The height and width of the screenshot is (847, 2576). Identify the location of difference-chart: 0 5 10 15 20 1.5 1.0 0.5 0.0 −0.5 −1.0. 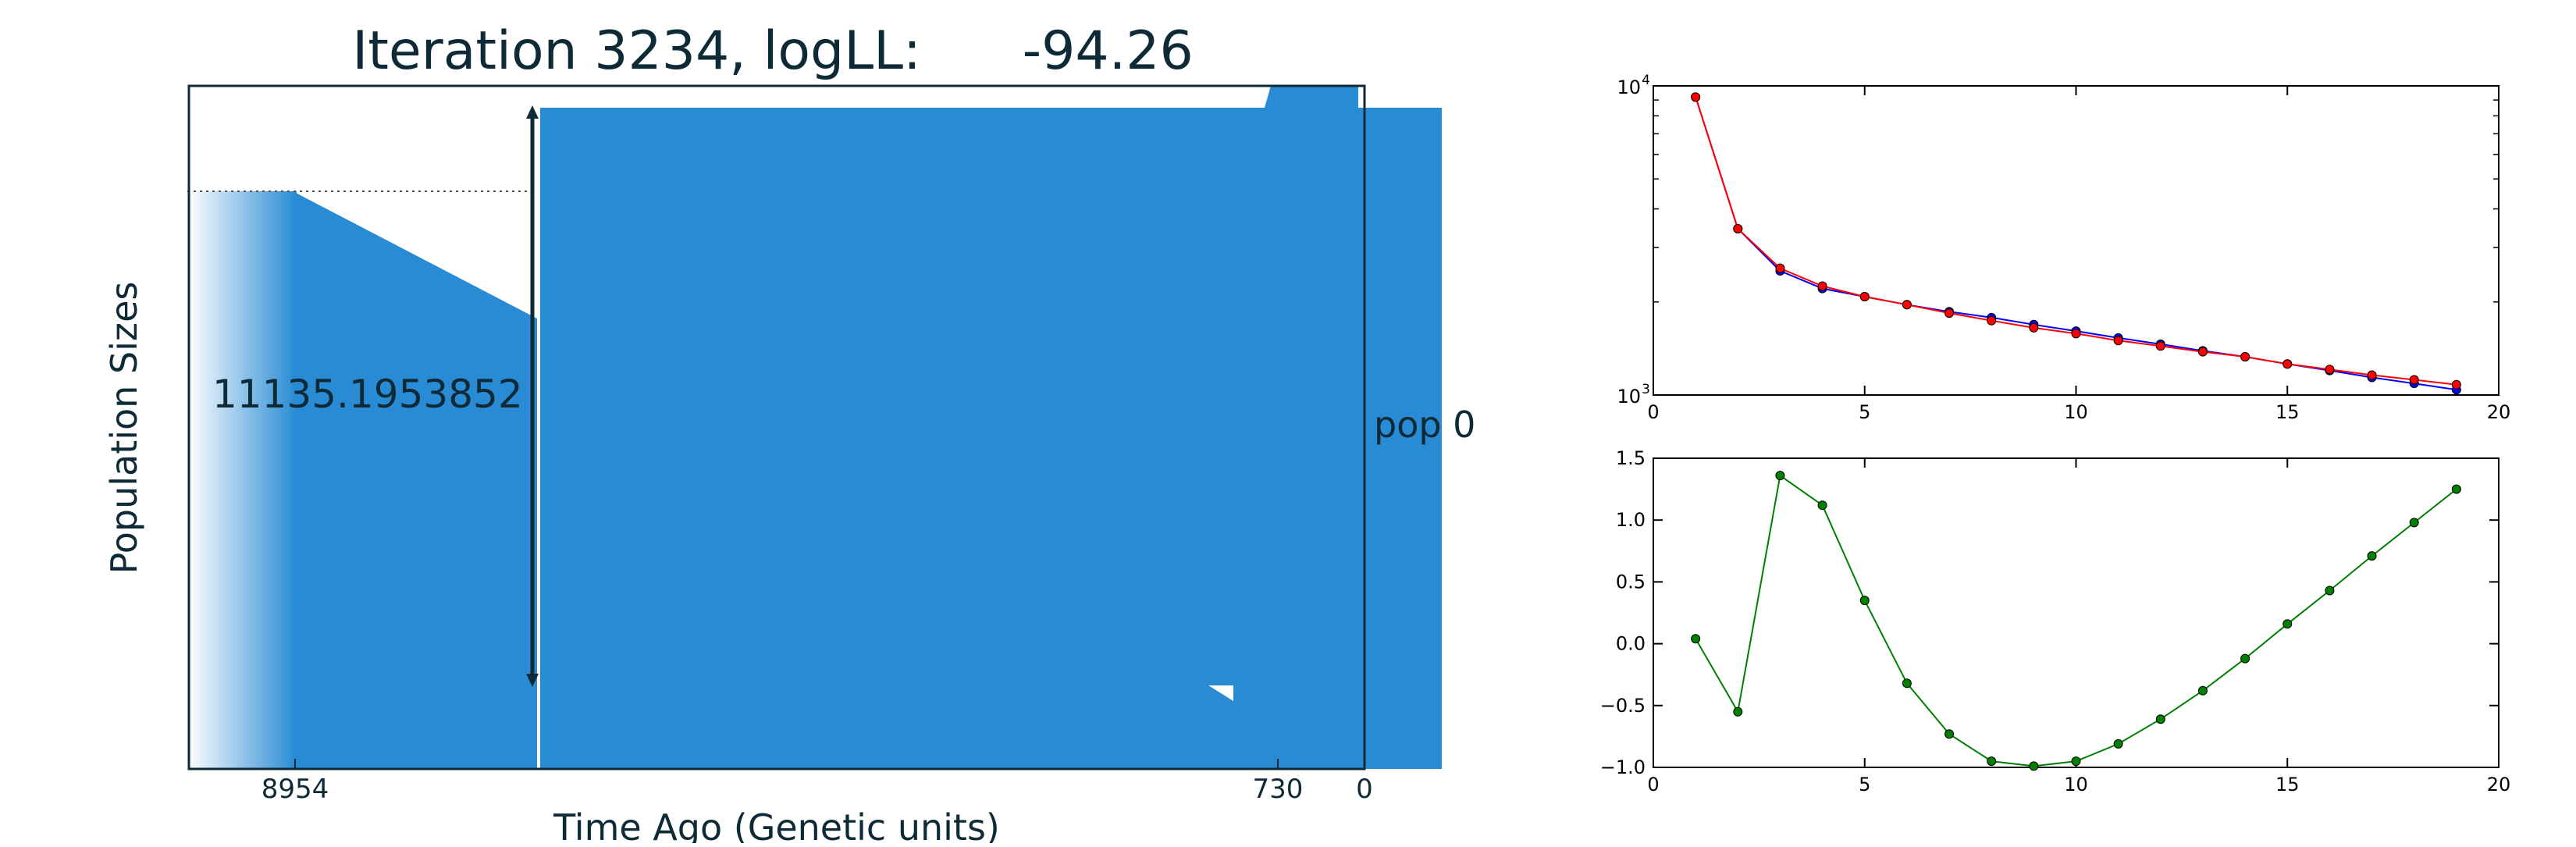
(2055, 621).